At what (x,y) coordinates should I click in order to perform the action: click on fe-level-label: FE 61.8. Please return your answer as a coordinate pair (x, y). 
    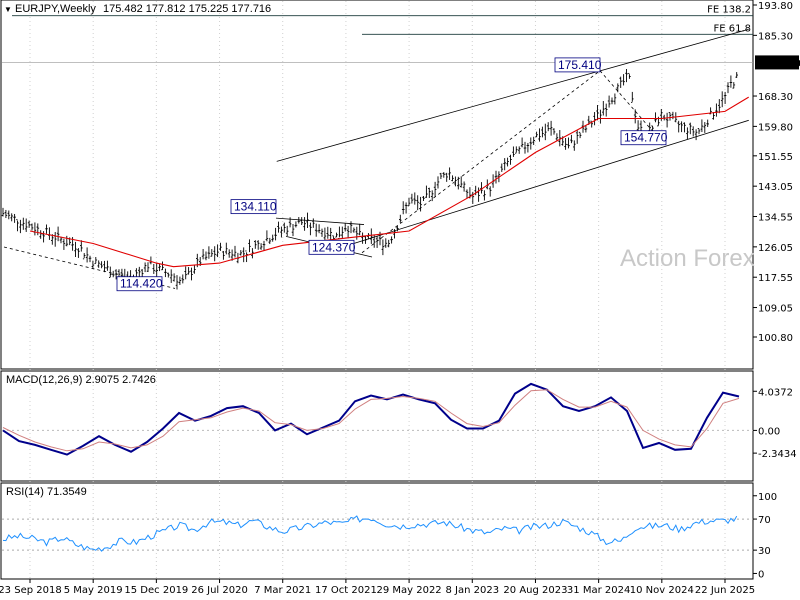
    Looking at the image, I should click on (732, 28).